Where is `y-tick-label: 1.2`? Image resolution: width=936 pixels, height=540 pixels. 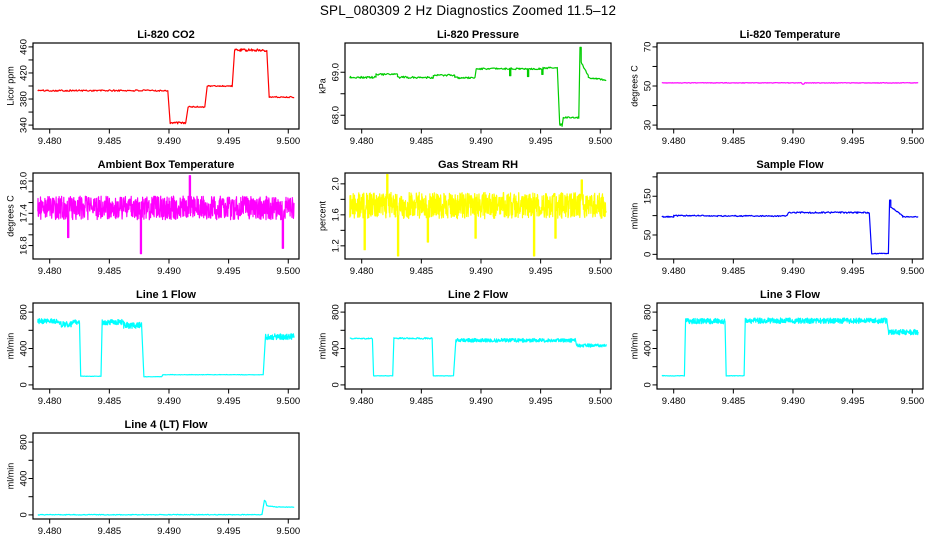
y-tick-label: 1.2 is located at coordinates (336, 245).